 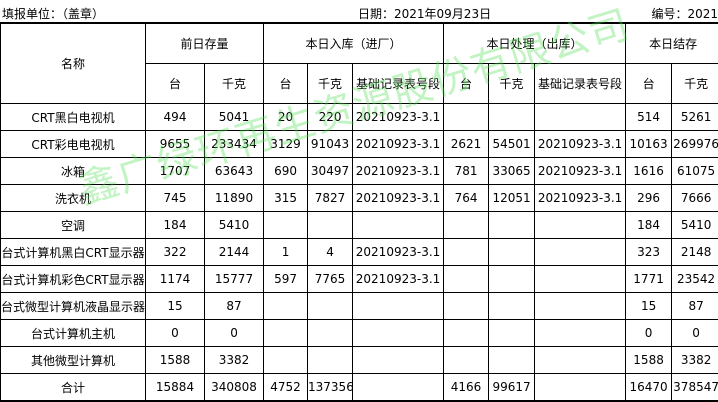 What do you see at coordinates (175, 198) in the screenshot?
I see `cell-prev-units: 745` at bounding box center [175, 198].